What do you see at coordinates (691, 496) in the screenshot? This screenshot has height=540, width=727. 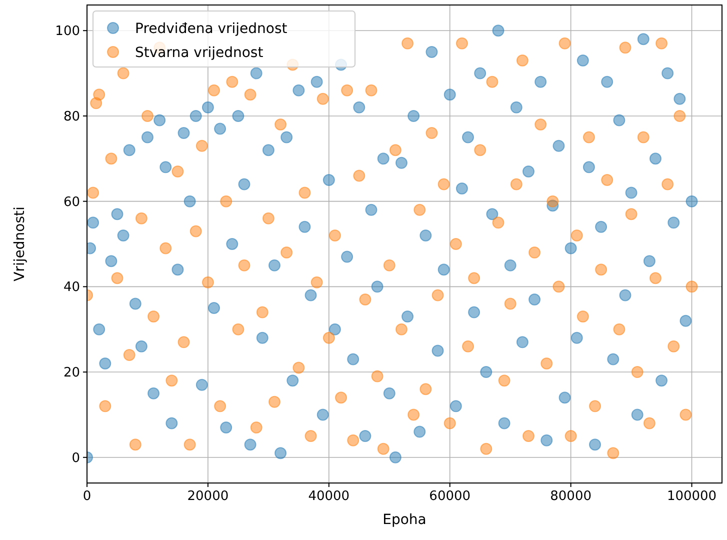 I see `x-tick-label: 100000` at bounding box center [691, 496].